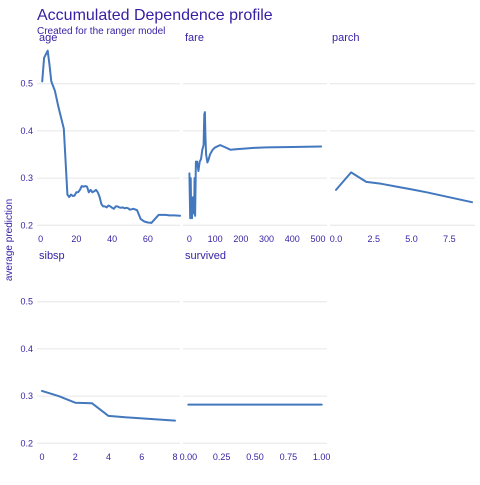 The height and width of the screenshot is (485, 480). I want to click on panel-survived: 0.00 0.25 0.50 0.75 1.00 survived, so click(255, 356).